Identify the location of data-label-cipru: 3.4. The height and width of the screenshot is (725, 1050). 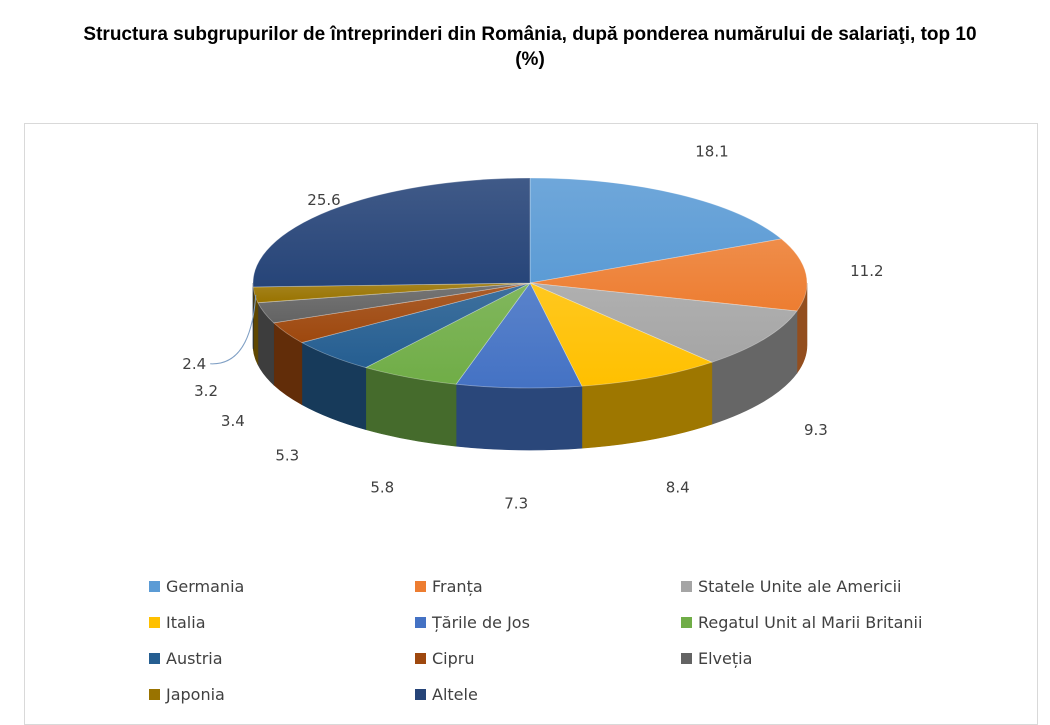
(233, 421).